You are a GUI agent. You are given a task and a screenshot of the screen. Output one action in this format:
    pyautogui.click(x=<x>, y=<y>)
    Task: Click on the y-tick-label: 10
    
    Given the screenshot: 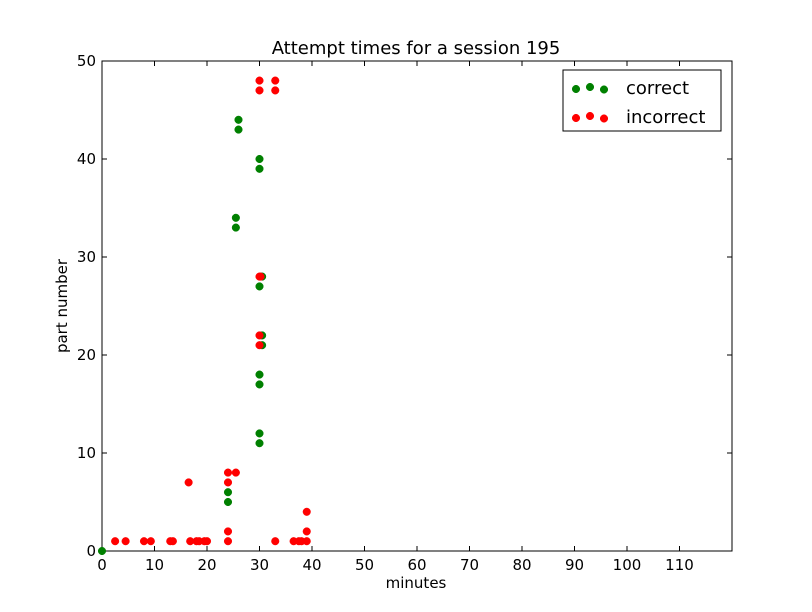 What is the action you would take?
    pyautogui.click(x=86, y=453)
    